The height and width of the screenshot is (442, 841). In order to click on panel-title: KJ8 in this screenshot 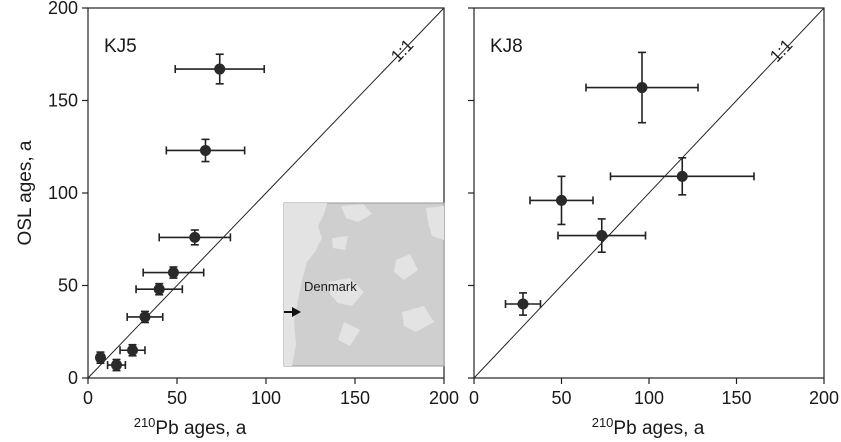, I will do `click(506, 46)`.